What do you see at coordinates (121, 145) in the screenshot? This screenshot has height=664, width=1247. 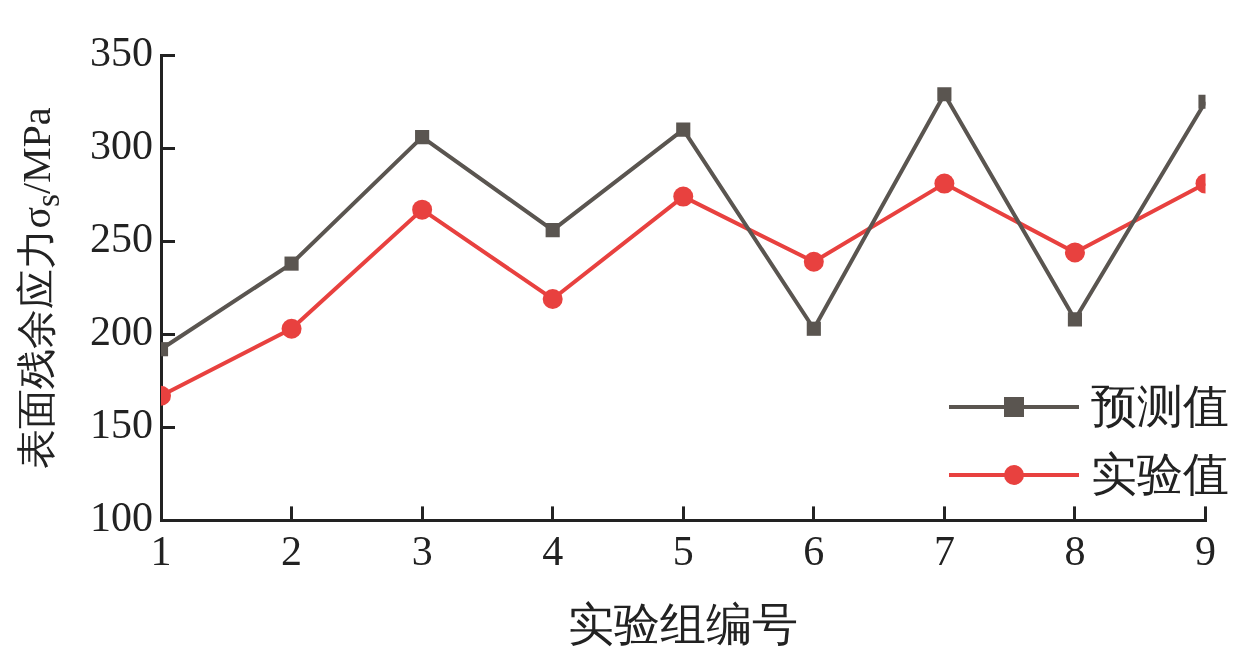 I see `y-tick-label: 300` at bounding box center [121, 145].